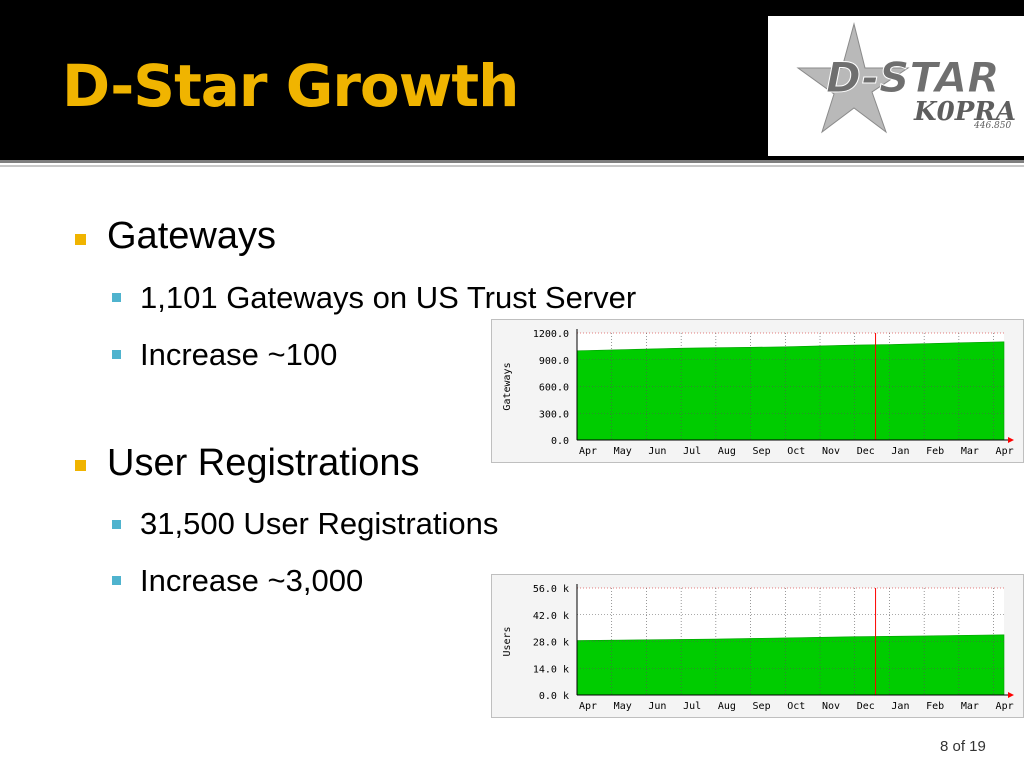 The height and width of the screenshot is (768, 1024). What do you see at coordinates (239, 354) in the screenshot?
I see `sub-bullet-gateway-increase: Increase ~100` at bounding box center [239, 354].